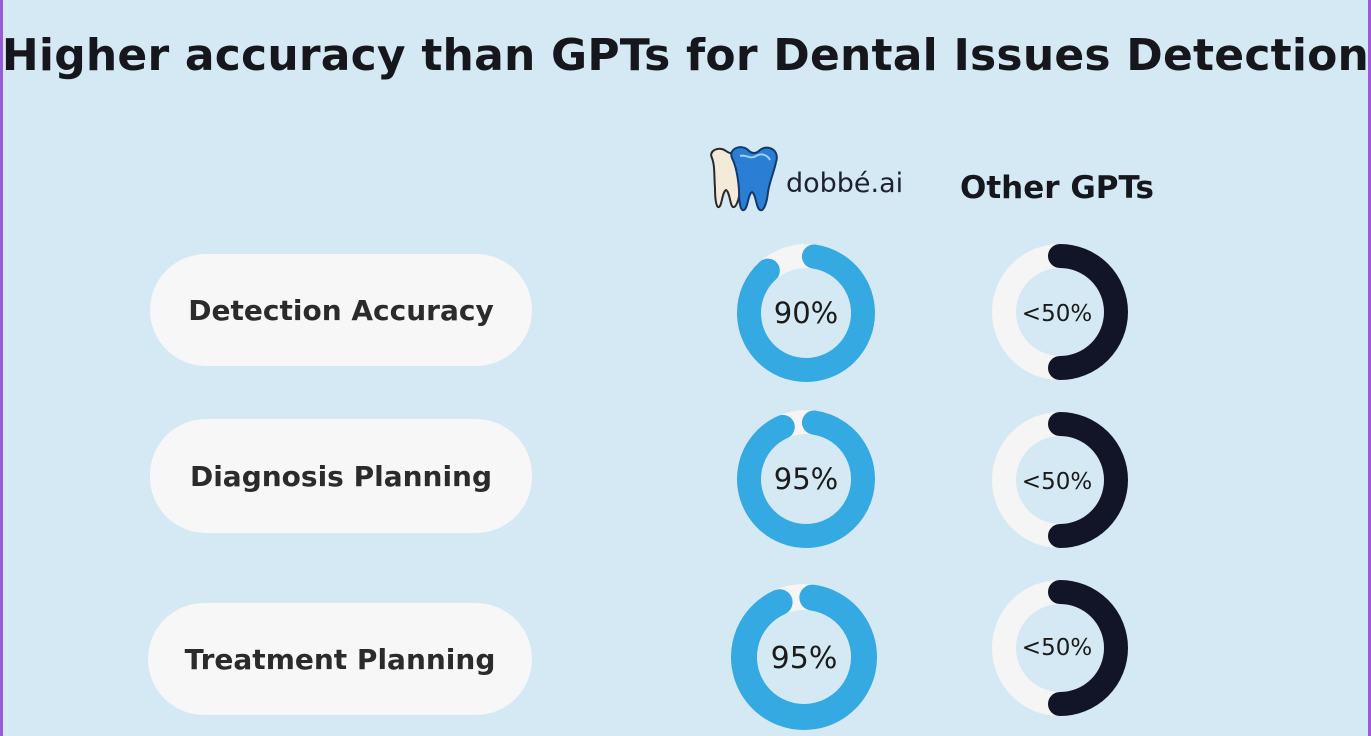 The width and height of the screenshot is (1371, 736). I want to click on category-label: Detection Accuracy, so click(341, 310).